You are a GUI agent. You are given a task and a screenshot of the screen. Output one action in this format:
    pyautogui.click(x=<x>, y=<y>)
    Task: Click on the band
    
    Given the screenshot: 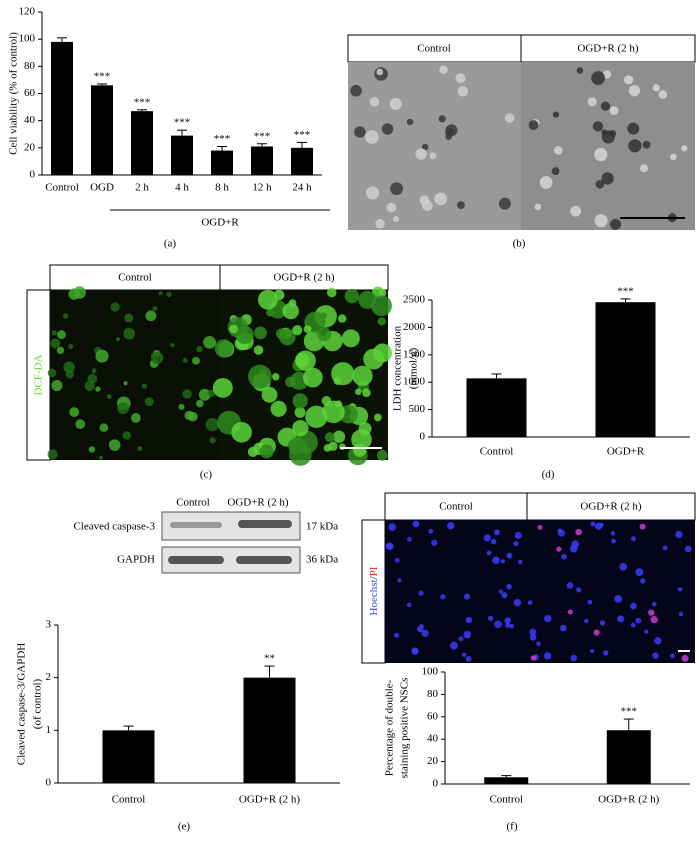 What is the action you would take?
    pyautogui.click(x=265, y=524)
    